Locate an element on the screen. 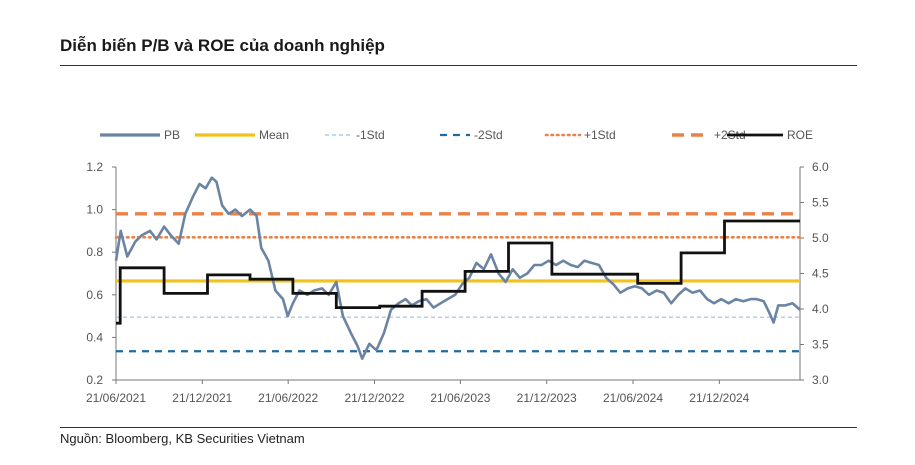  y-left-tick-label: 0.8 is located at coordinates (94, 252).